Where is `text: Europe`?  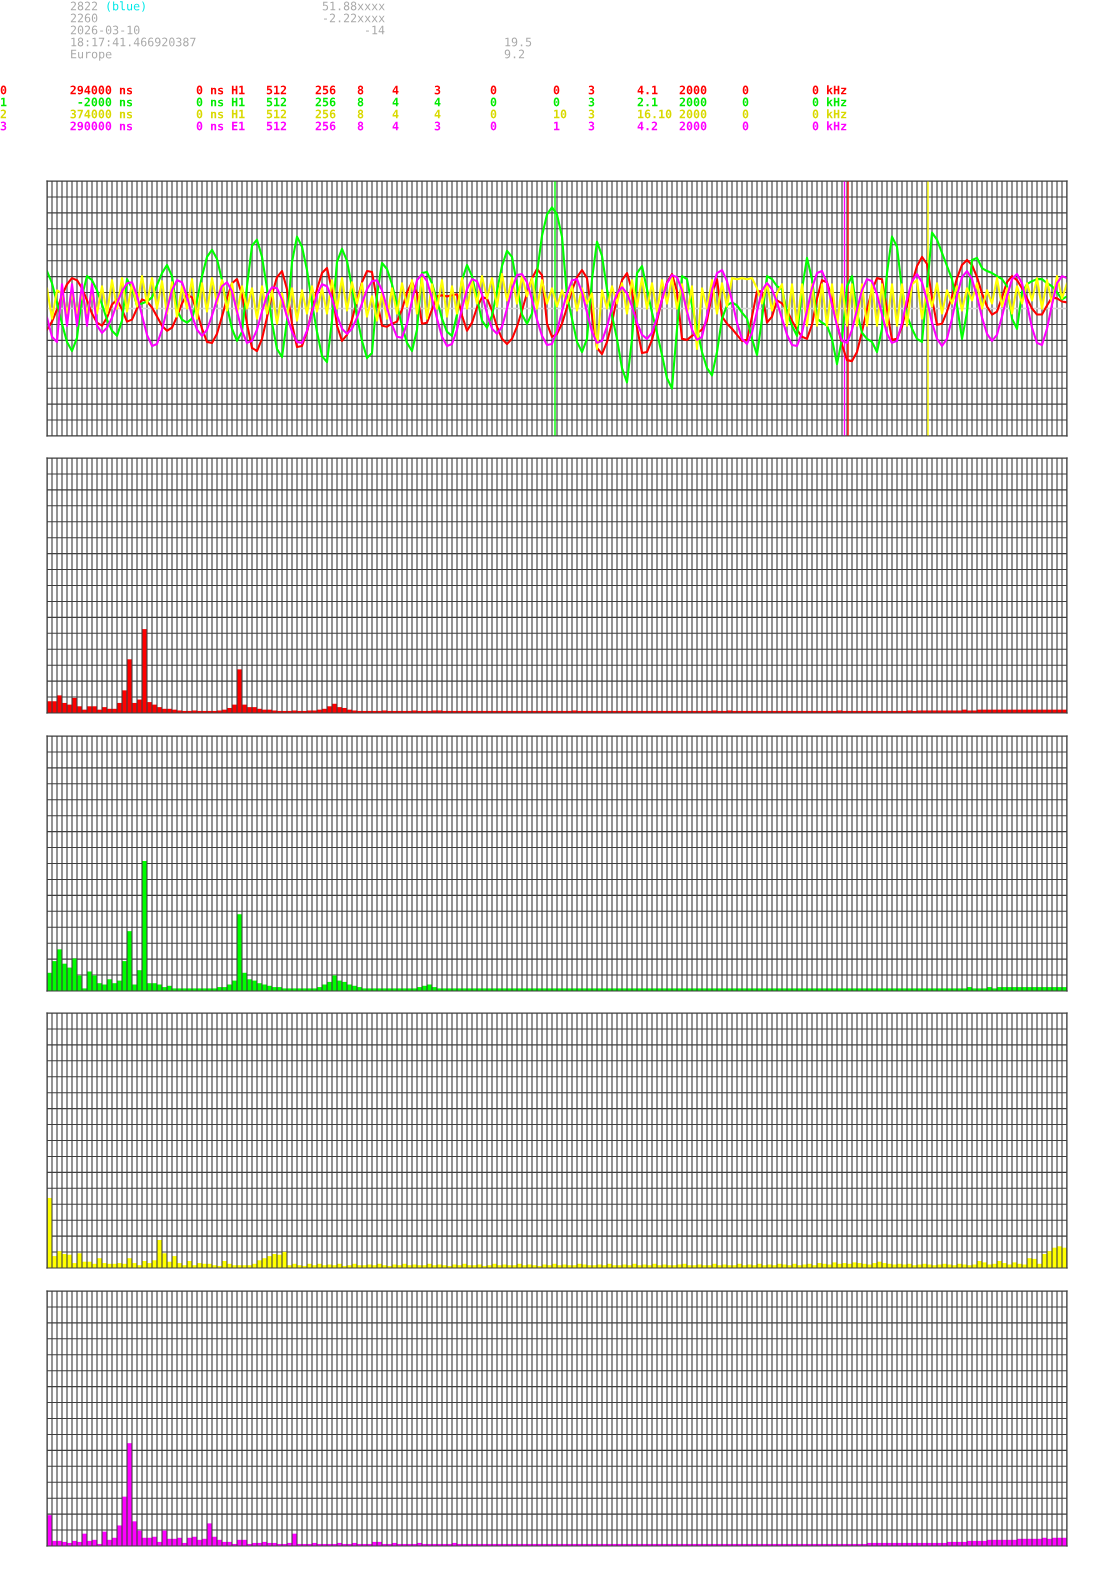
text: Europe is located at coordinates (91, 55).